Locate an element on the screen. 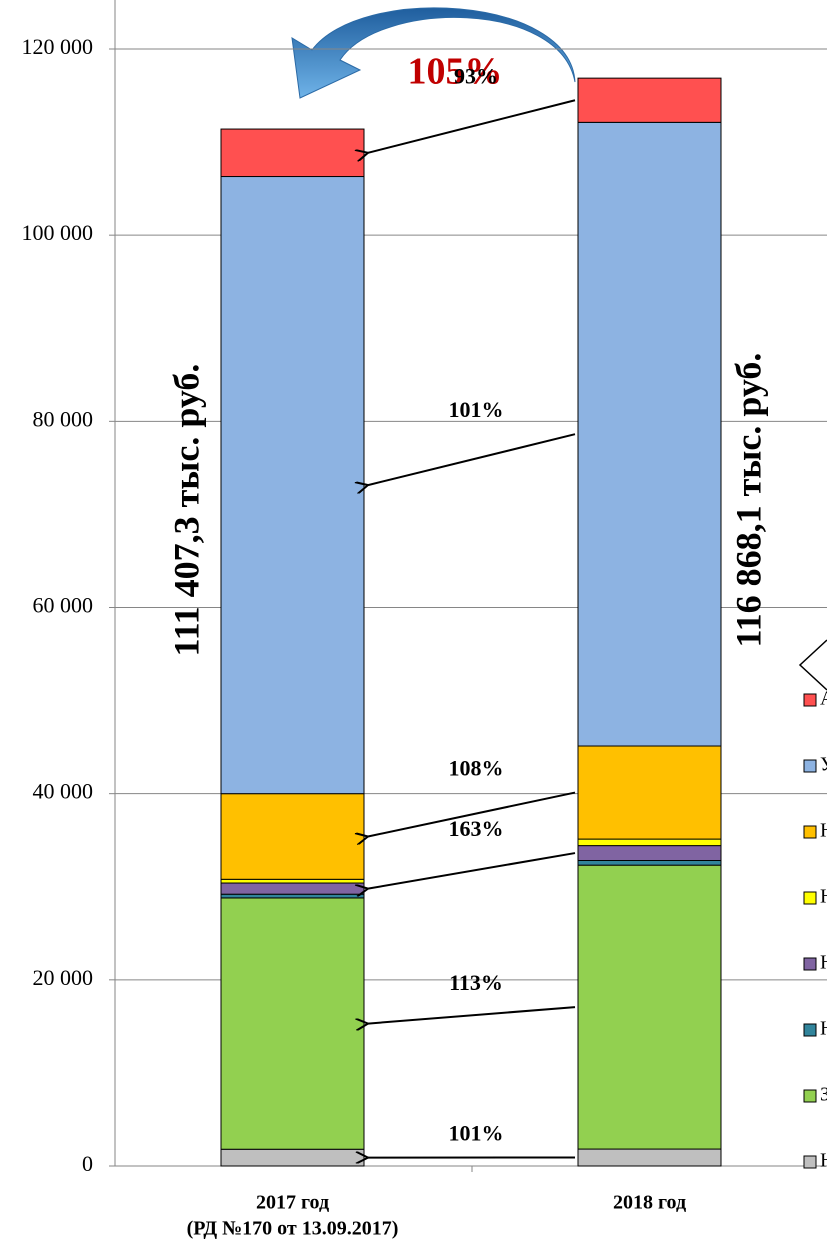 The image size is (827, 1239). decoration is located at coordinates (812, 665).